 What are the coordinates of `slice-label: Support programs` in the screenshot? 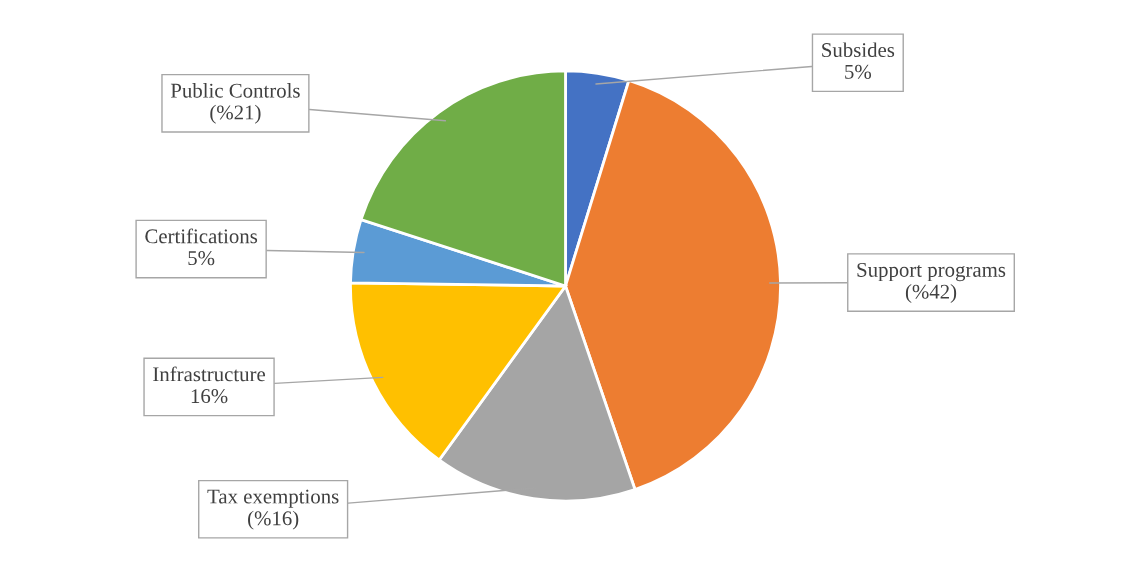 It's located at (931, 272).